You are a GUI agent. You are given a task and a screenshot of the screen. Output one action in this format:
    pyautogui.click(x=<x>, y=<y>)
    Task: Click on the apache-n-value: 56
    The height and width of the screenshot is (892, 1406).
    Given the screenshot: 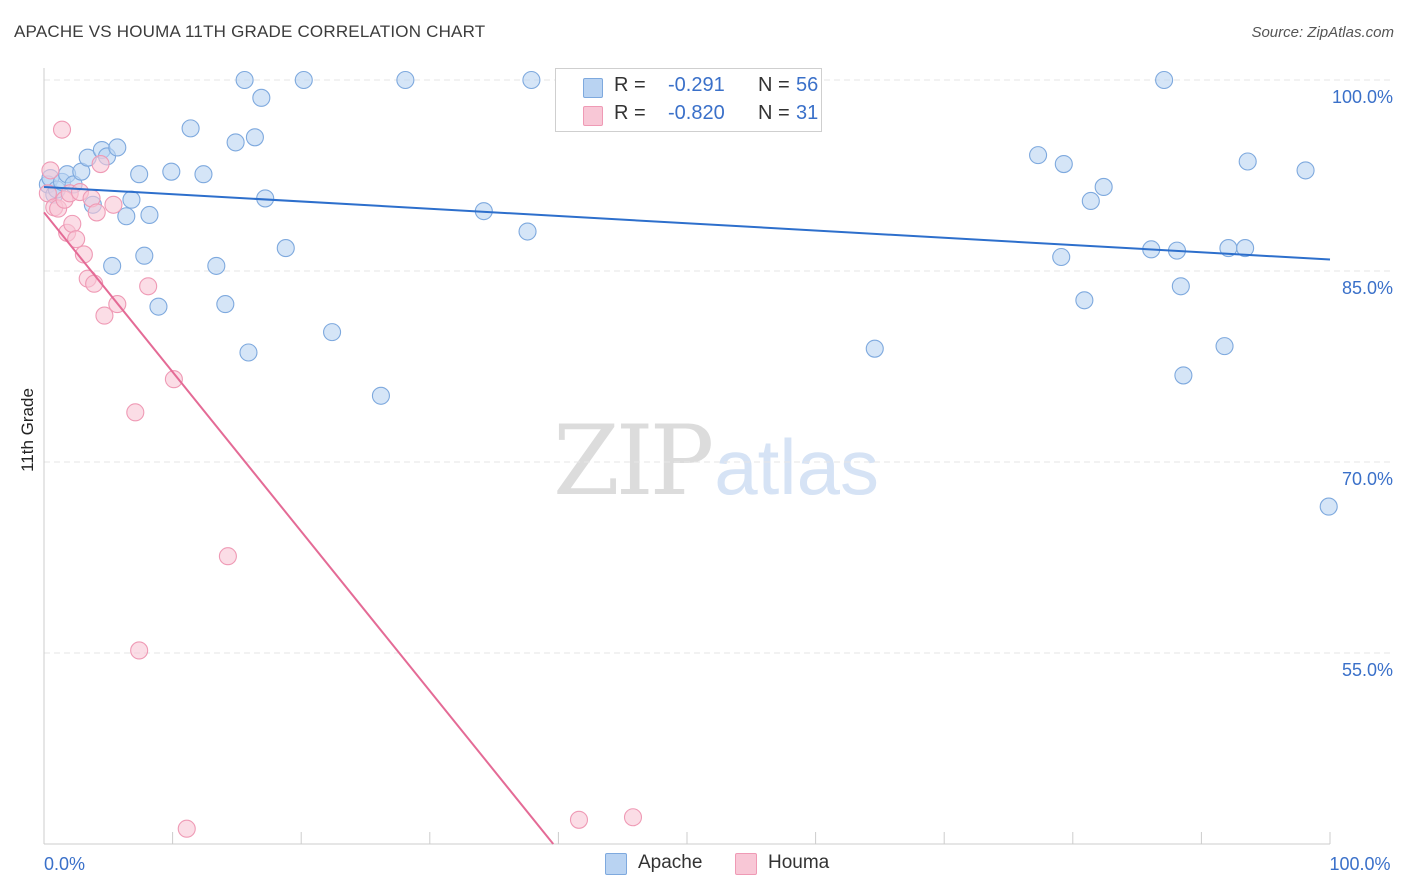 What is the action you would take?
    pyautogui.click(x=807, y=85)
    